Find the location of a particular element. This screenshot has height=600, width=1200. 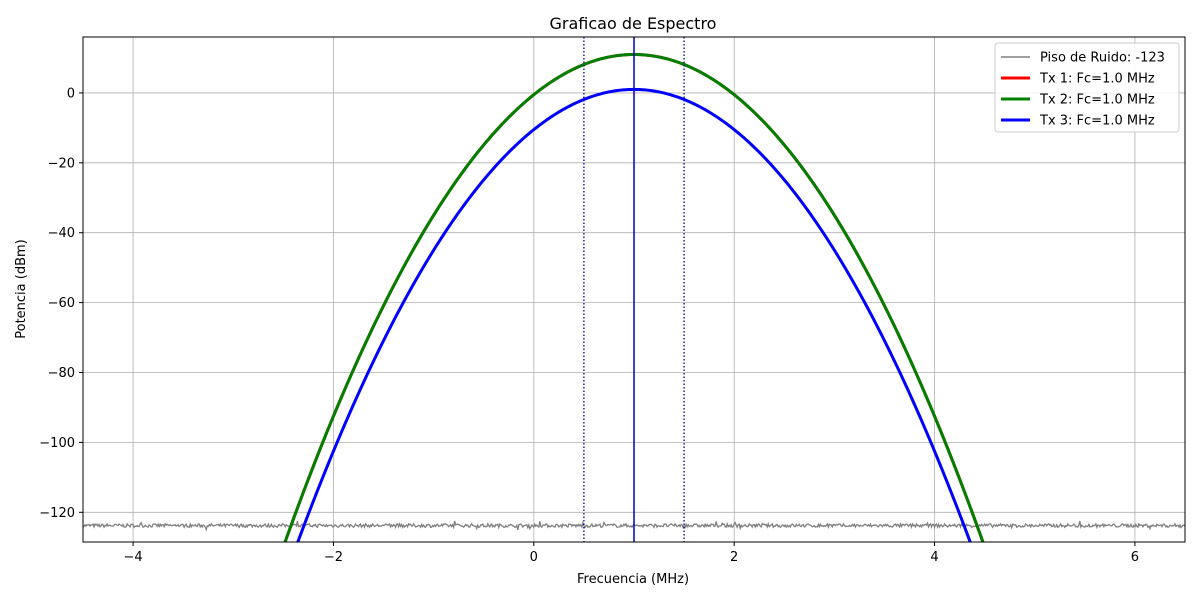

y-tick-label: −80 is located at coordinates (61, 373).